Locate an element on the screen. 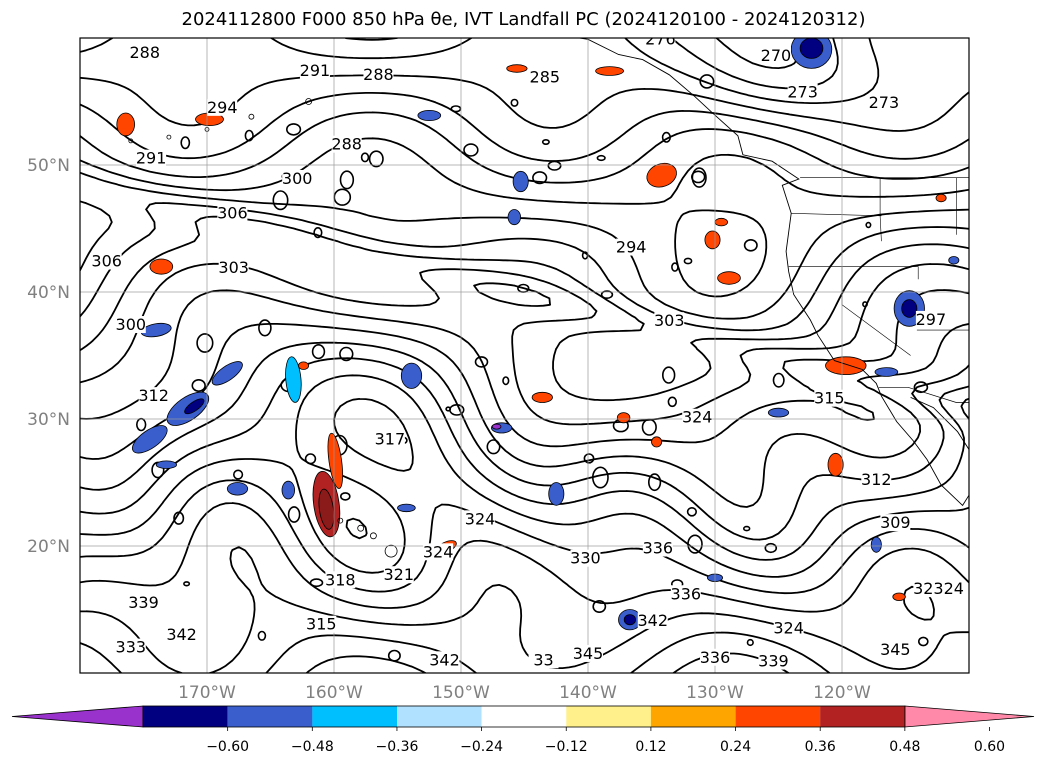 The height and width of the screenshot is (767, 1047). contour-label: 315 is located at coordinates (829, 398).